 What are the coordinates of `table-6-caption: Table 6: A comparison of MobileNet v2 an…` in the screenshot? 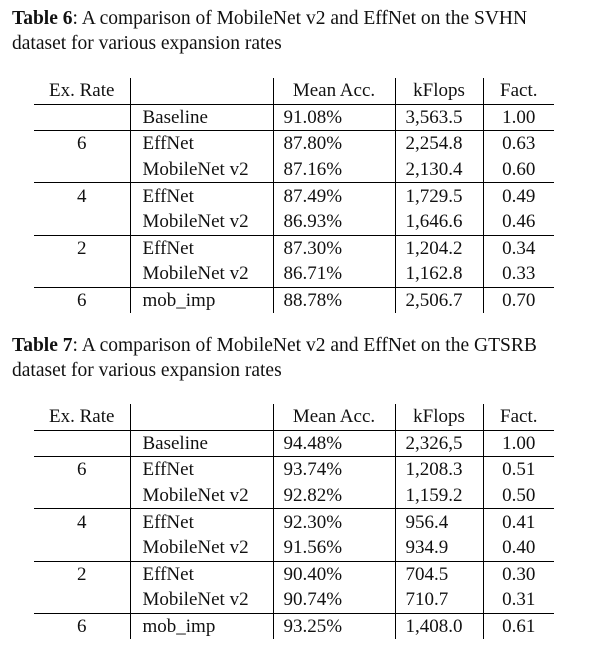 It's located at (297, 31).